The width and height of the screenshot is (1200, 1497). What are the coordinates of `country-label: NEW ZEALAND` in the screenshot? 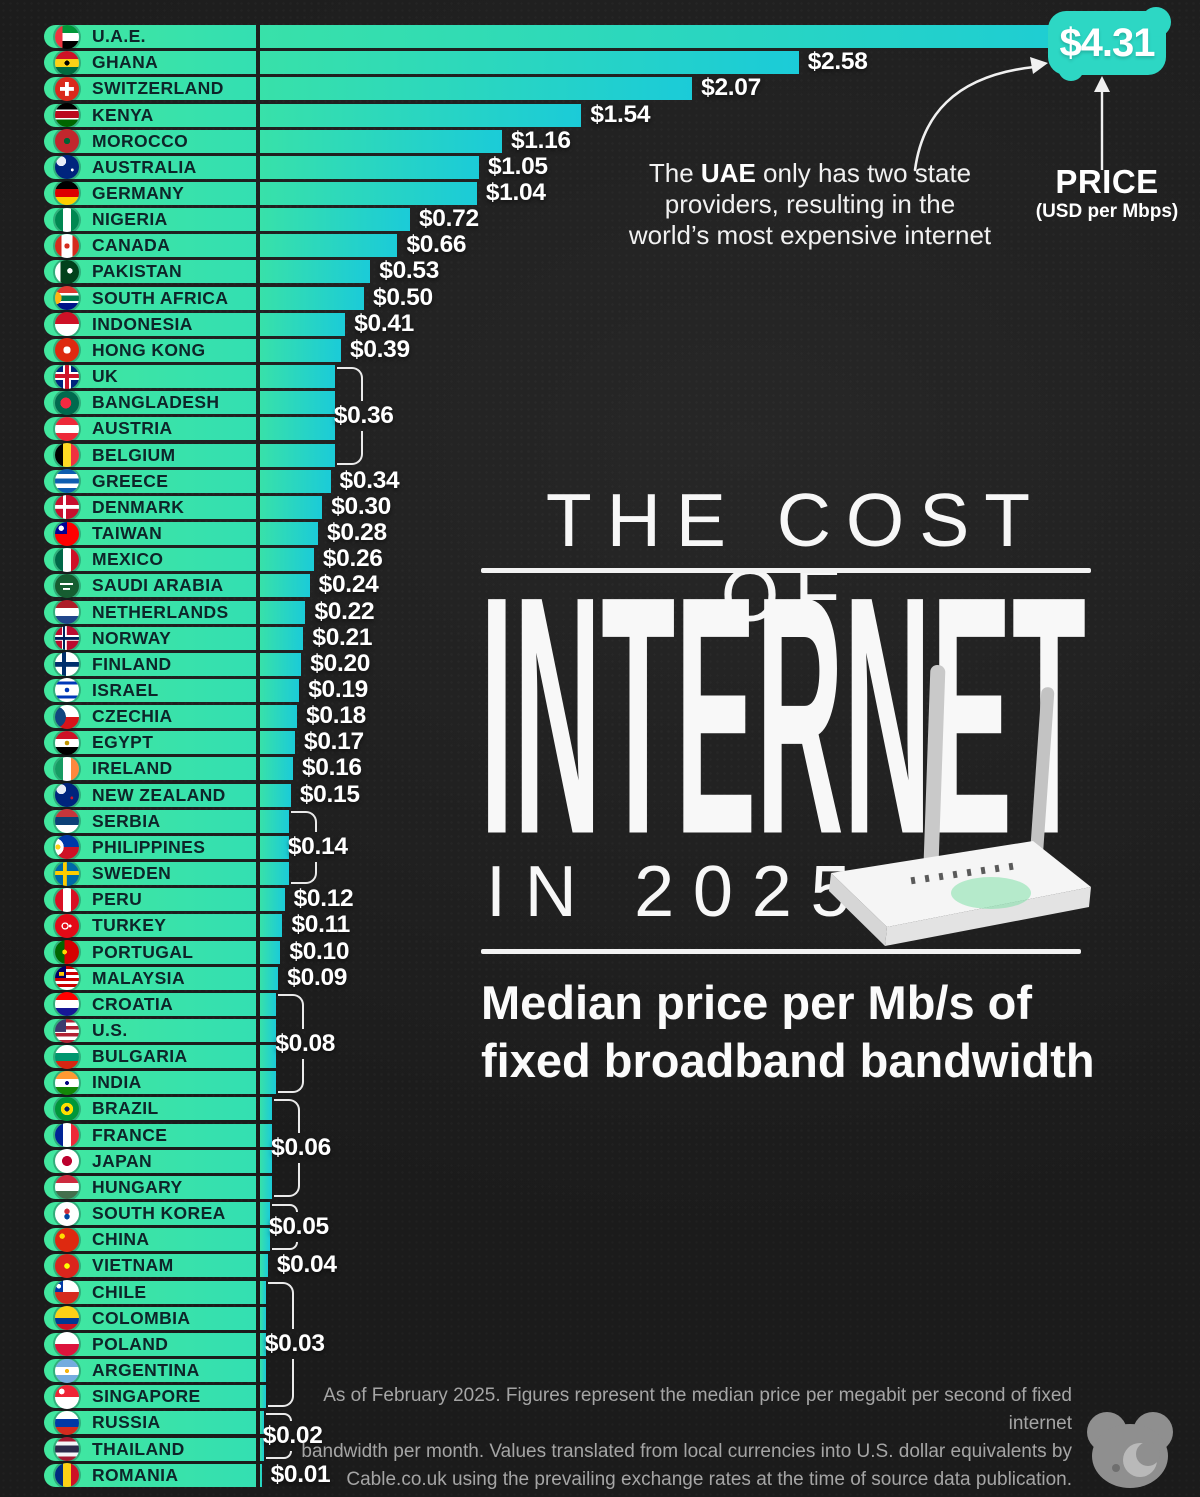 It's located at (159, 794).